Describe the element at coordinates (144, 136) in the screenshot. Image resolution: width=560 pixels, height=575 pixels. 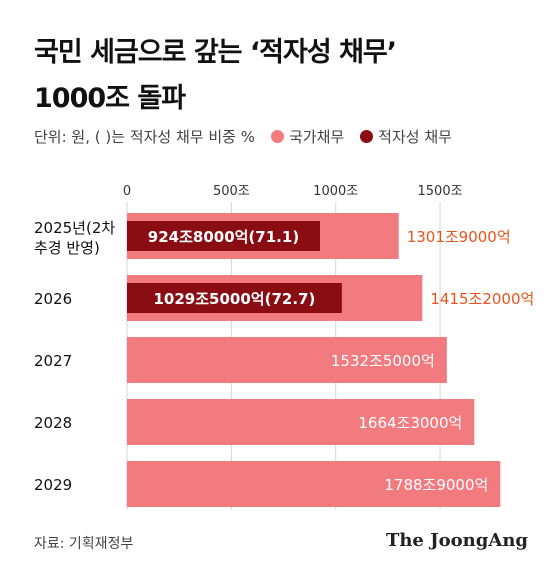
I see `unit-note: 단위: 원, ( )는 적자성 채무 비중 %` at that location.